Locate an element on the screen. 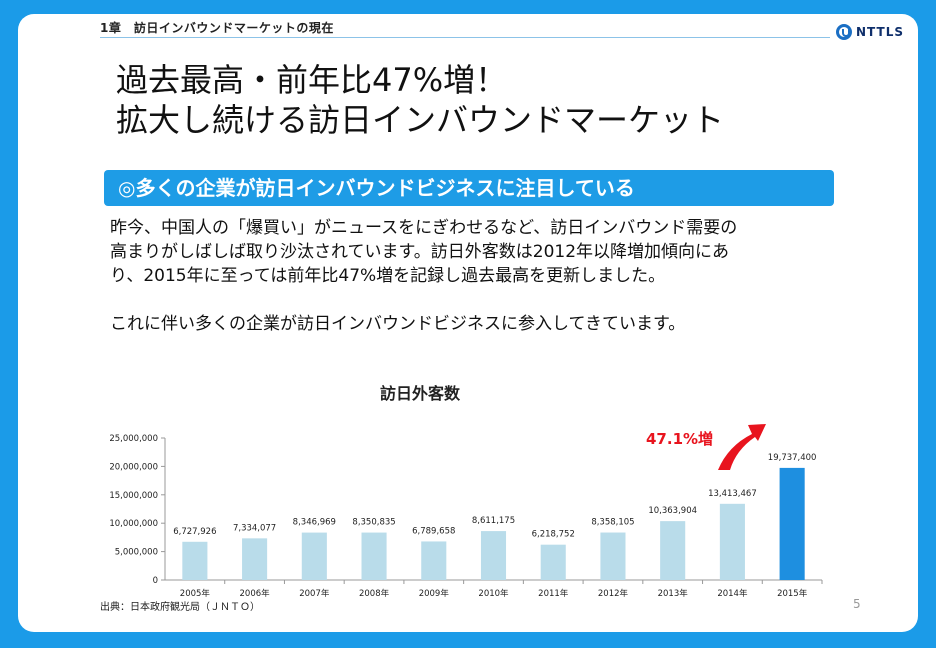 This screenshot has width=936, height=648. x-tick-label: 2012年 is located at coordinates (613, 593).